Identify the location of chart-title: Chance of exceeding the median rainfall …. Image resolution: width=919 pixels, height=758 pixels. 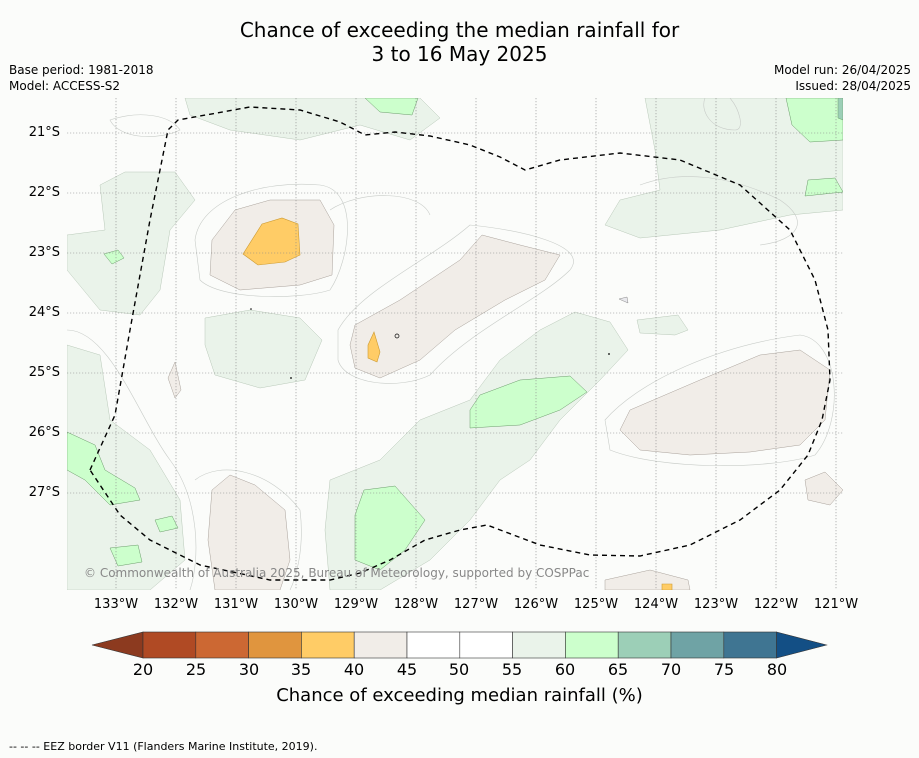
(459, 42).